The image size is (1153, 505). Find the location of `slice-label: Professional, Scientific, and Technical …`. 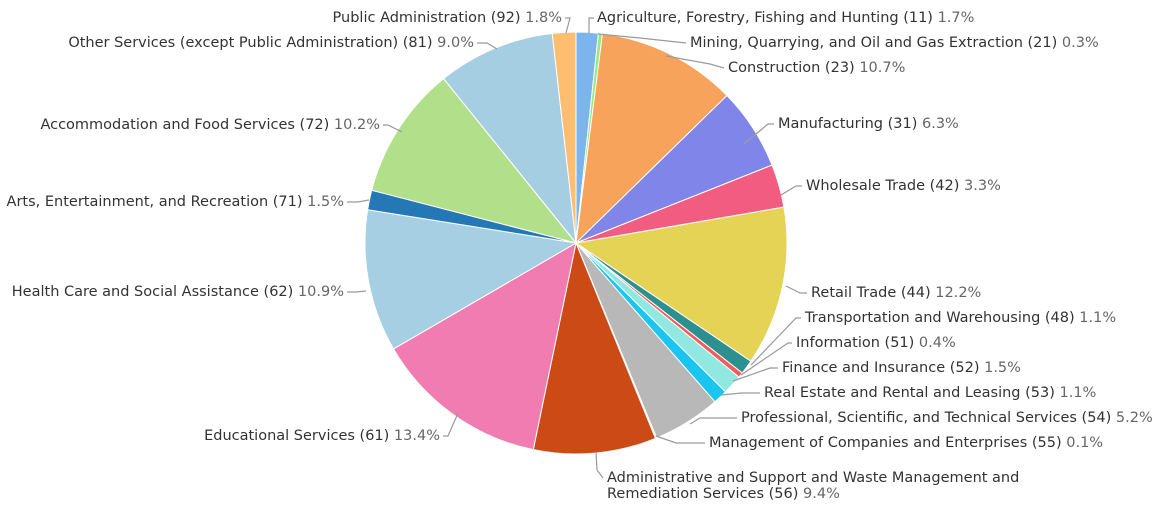

slice-label: Professional, Scientific, and Technical … is located at coordinates (947, 418).